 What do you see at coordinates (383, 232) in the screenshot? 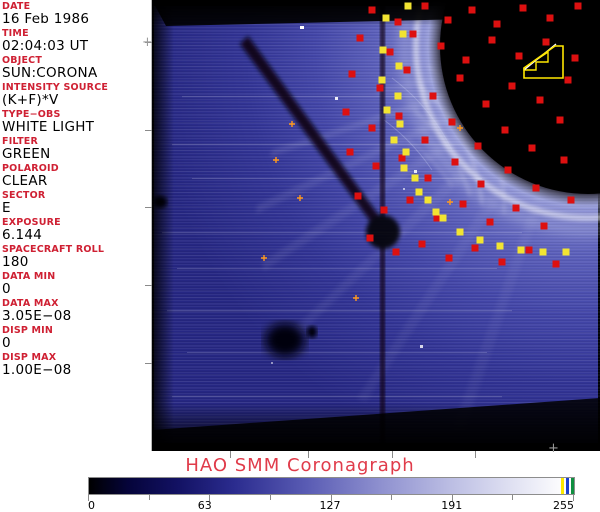
I see `pylon-joint` at bounding box center [383, 232].